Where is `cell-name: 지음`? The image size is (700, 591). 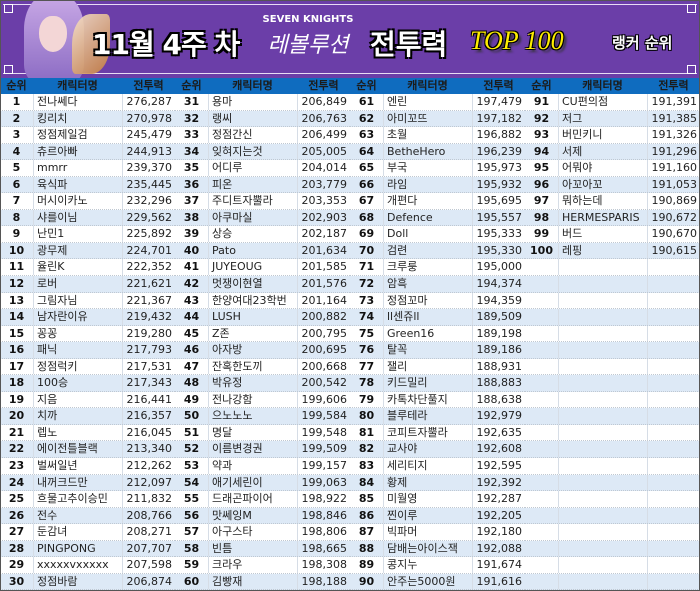
cell-name: 지음 is located at coordinates (77, 399).